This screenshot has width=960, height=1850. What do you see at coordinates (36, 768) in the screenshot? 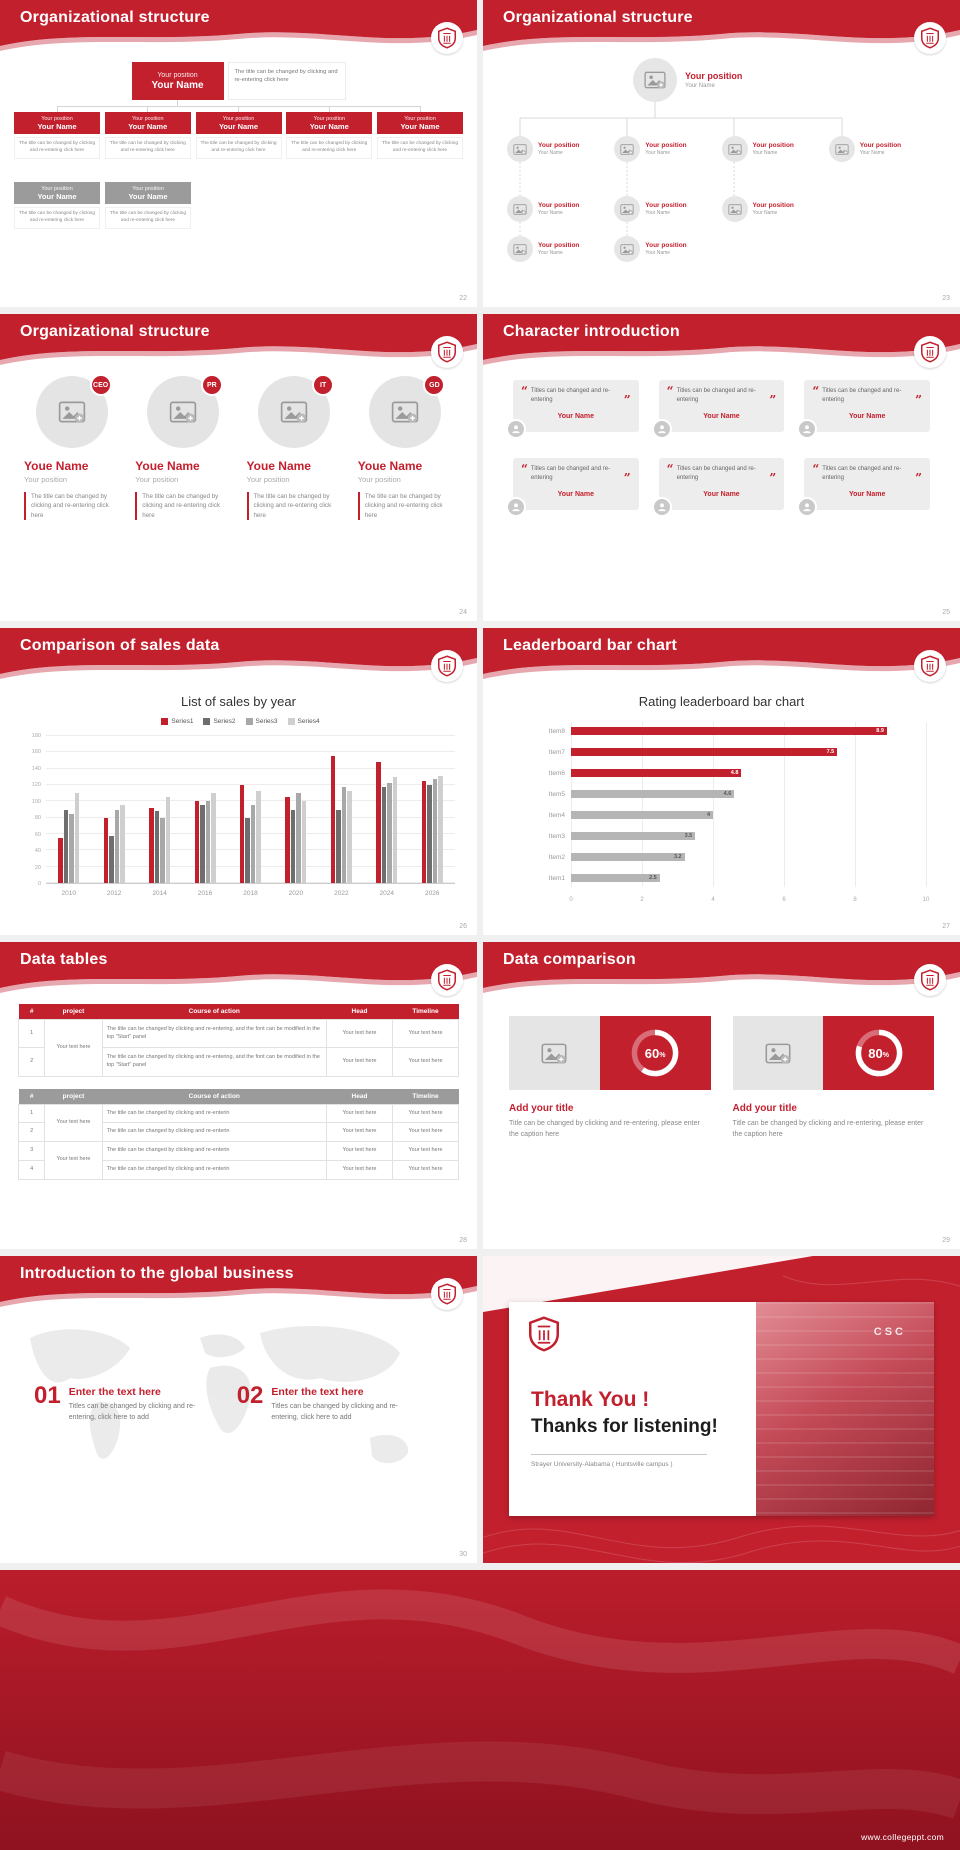
I see `y-tick-label: 140` at bounding box center [36, 768].